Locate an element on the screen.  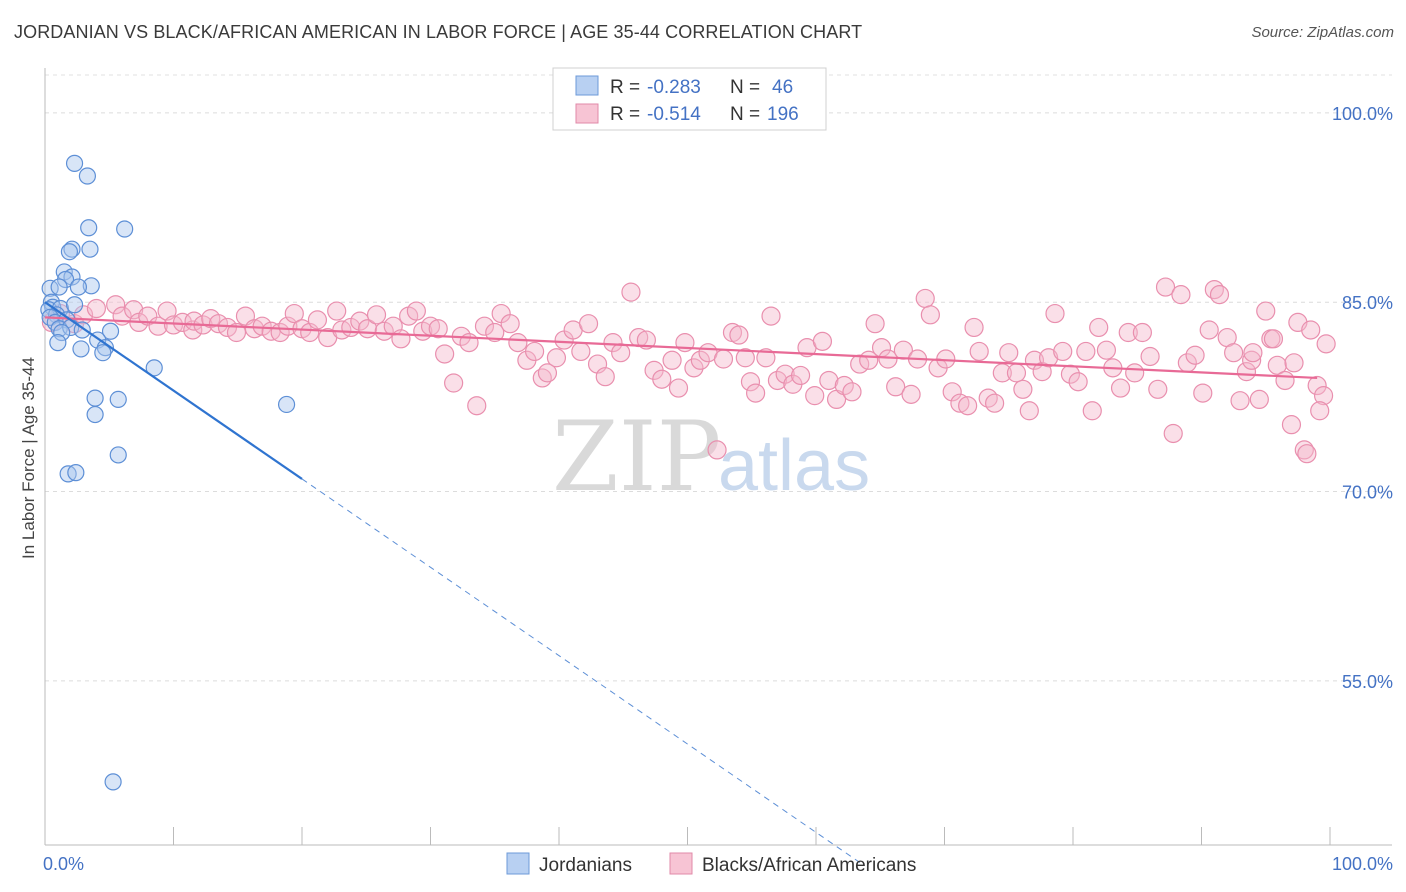
y-axis-label: In Labor Force | Age 35-44 is located at coordinates (28, 458).